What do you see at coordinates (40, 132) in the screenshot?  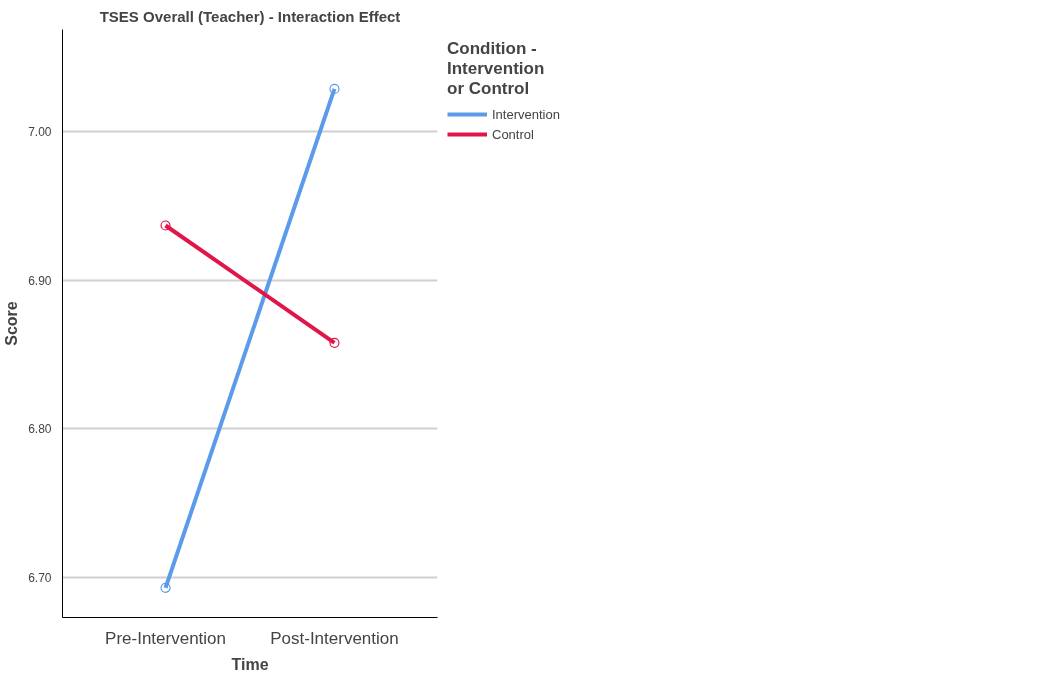 I see `y-tick-label: 7.00` at bounding box center [40, 132].